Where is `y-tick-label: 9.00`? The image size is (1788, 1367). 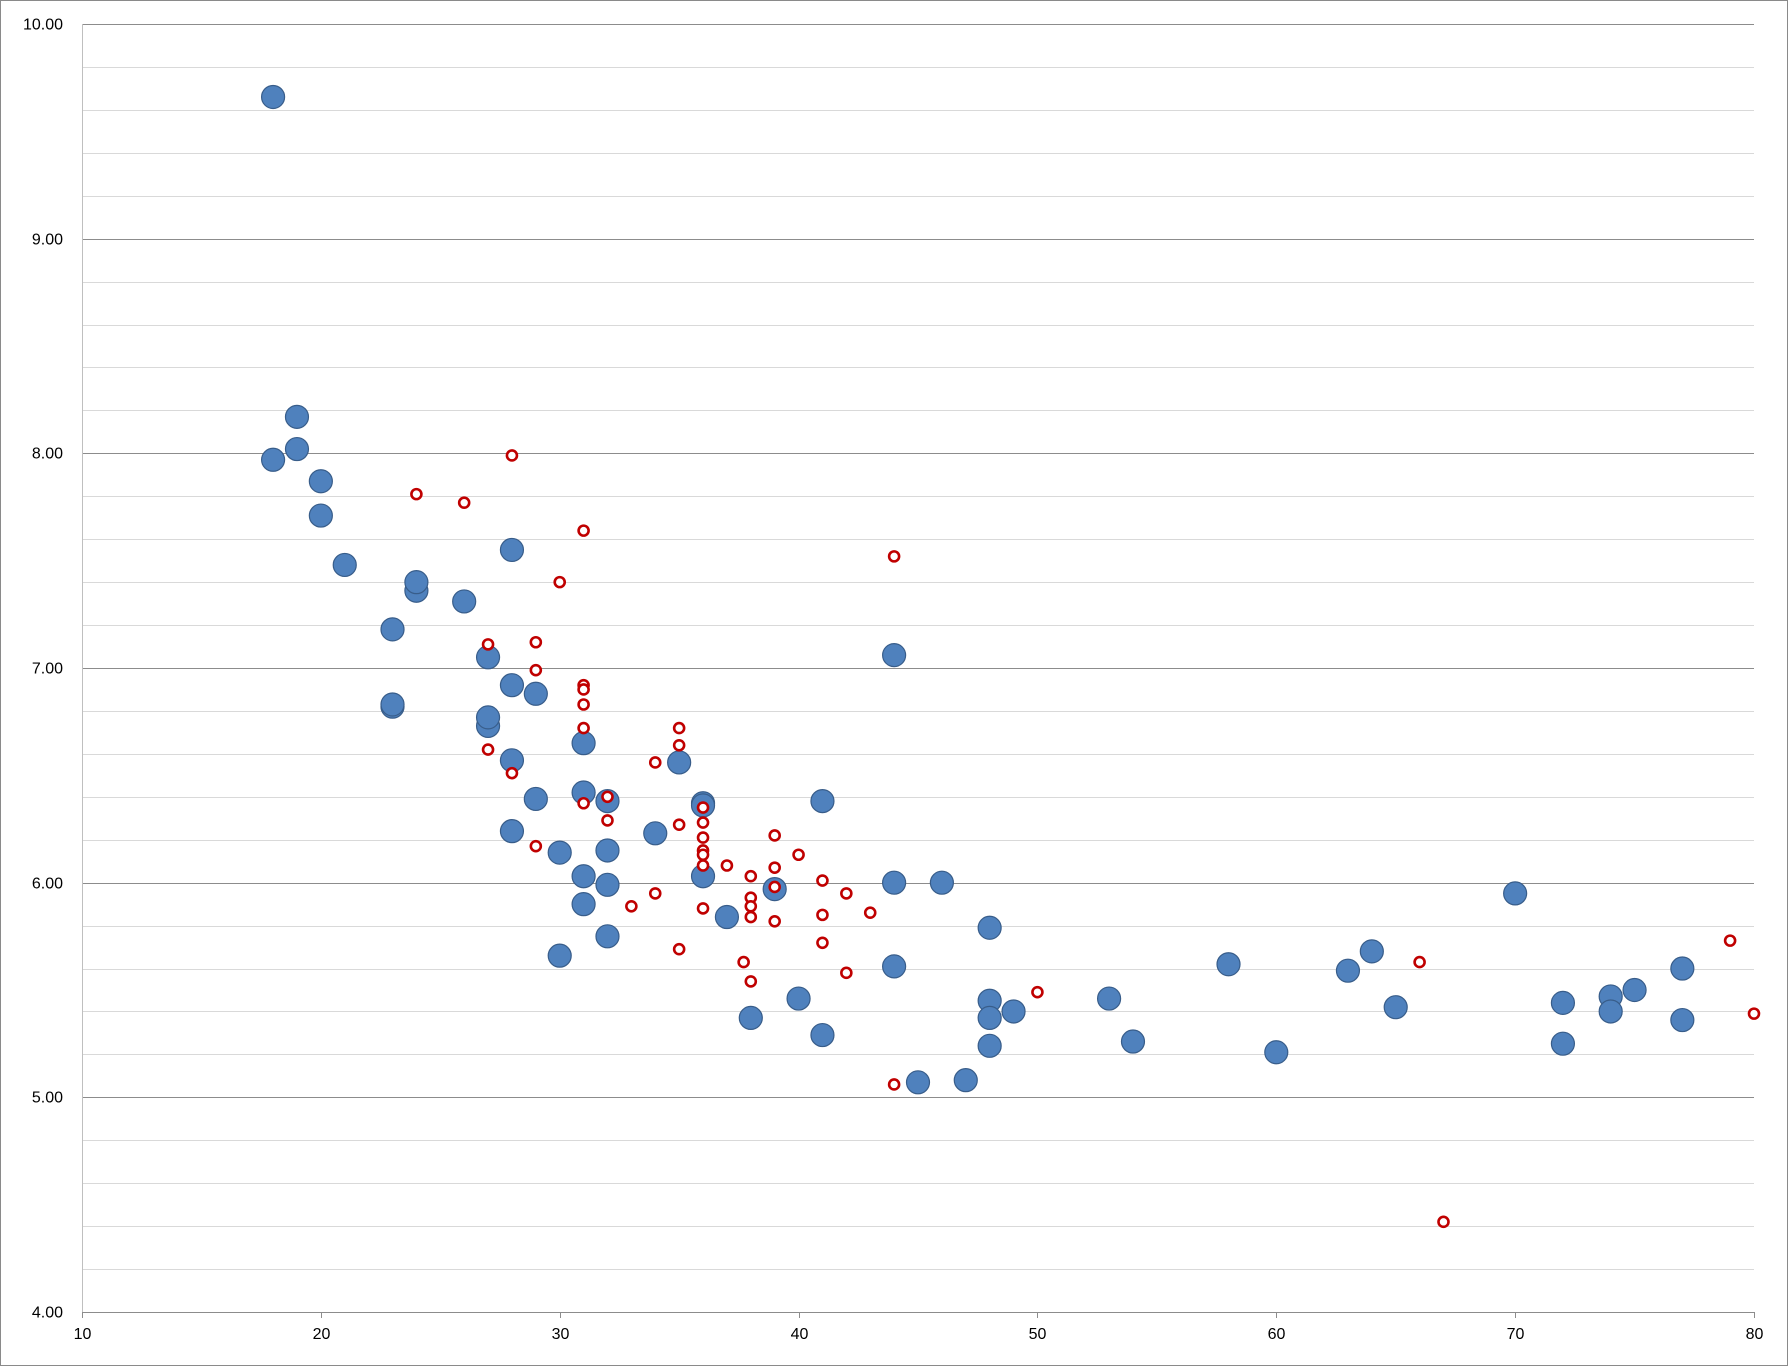 y-tick-label: 9.00 is located at coordinates (47, 240).